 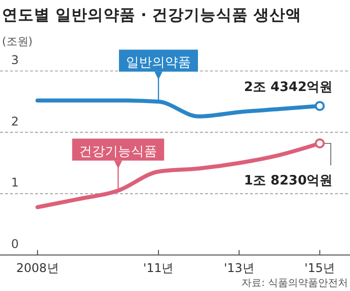 I want to click on chart-title: 연도별 일반의약품 · 건강기능식품 생산액, so click(x=152, y=15).